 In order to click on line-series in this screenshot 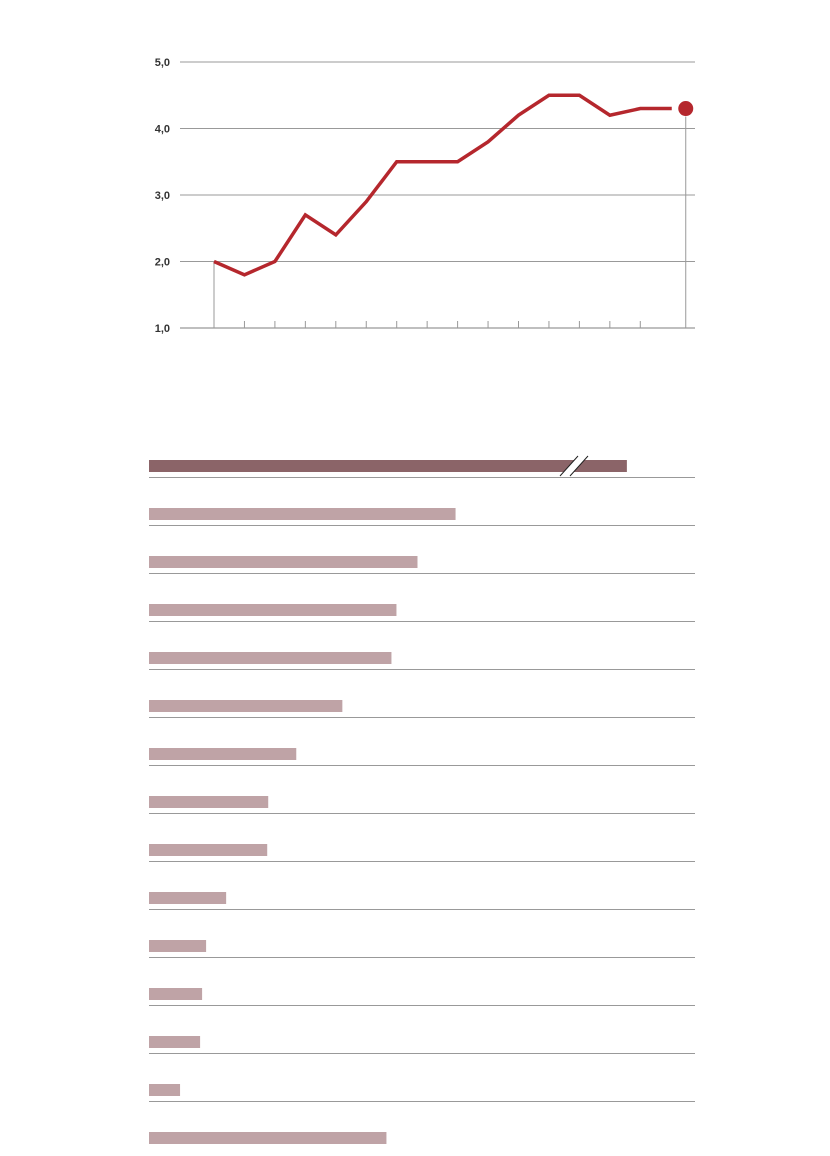, I will do `click(442, 185)`.